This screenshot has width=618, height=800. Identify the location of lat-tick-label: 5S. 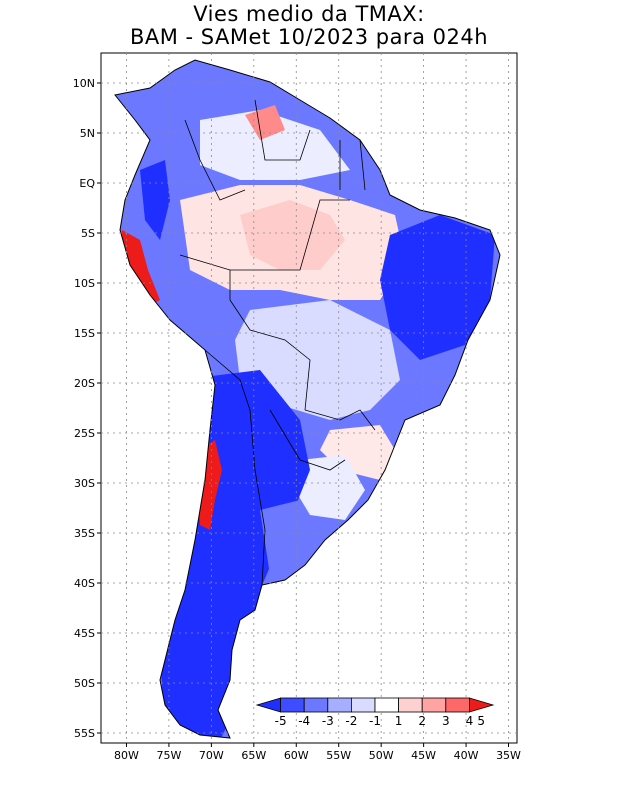
(88, 233).